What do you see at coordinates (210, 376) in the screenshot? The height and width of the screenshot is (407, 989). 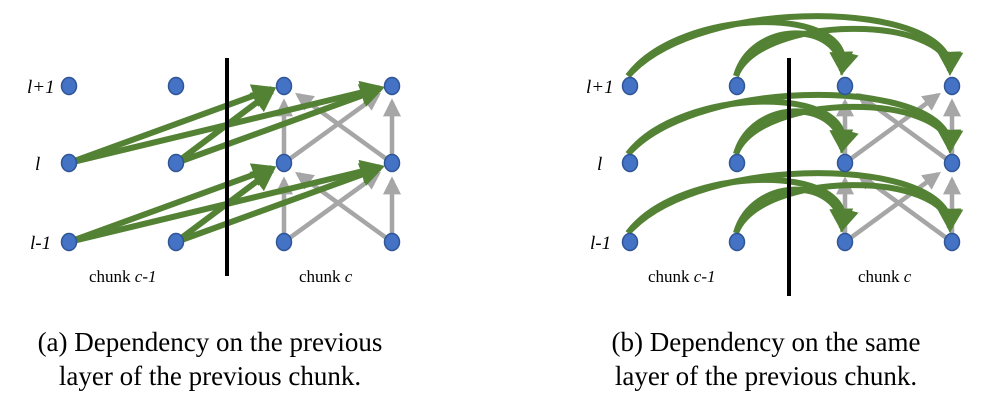 I see `caption-a-line2: layer of the previous chunk.` at bounding box center [210, 376].